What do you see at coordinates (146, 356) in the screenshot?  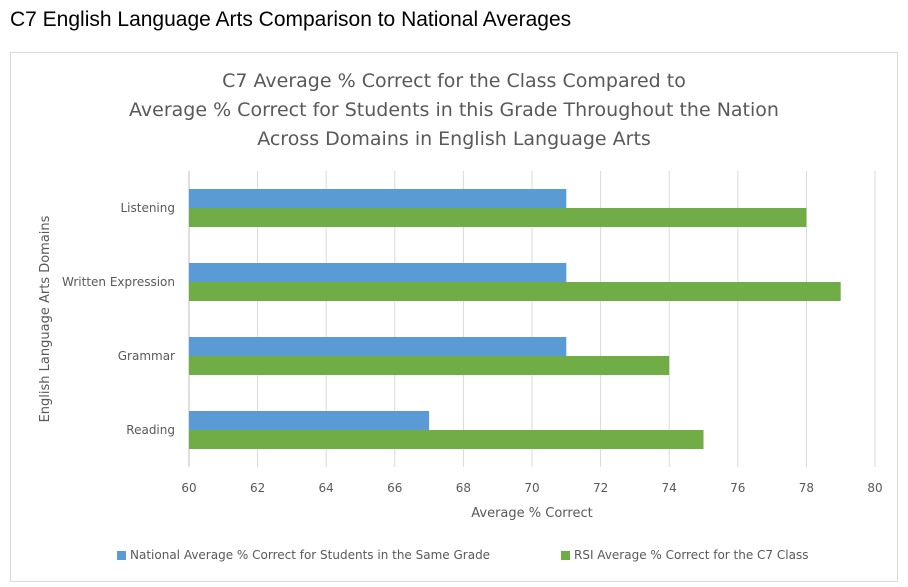 I see `y-tick-label-grammar: Grammar` at bounding box center [146, 356].